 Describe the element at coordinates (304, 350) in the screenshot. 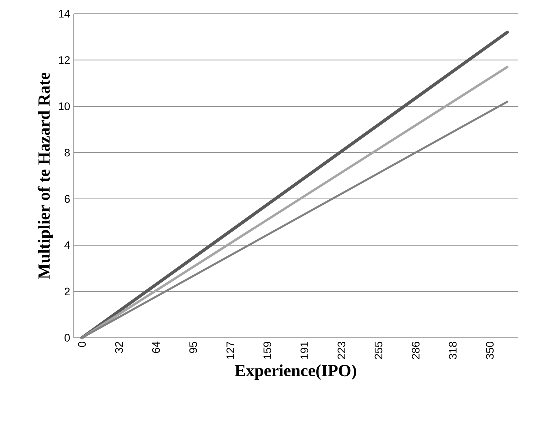

I see `x-tick-label: 191` at that location.